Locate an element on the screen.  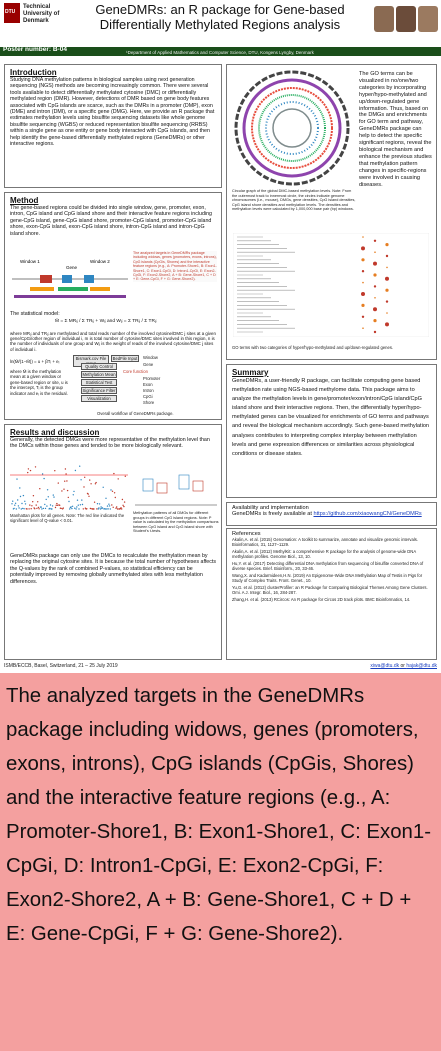
email-link-2: hajak@dtu.dk is located at coordinates (421, 666).